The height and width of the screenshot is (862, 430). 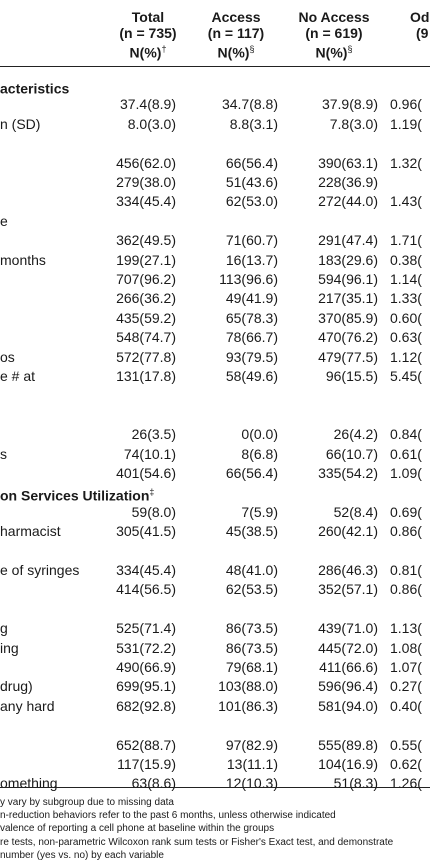 I want to click on odds-cell: 1.13(, so click(x=406, y=628).